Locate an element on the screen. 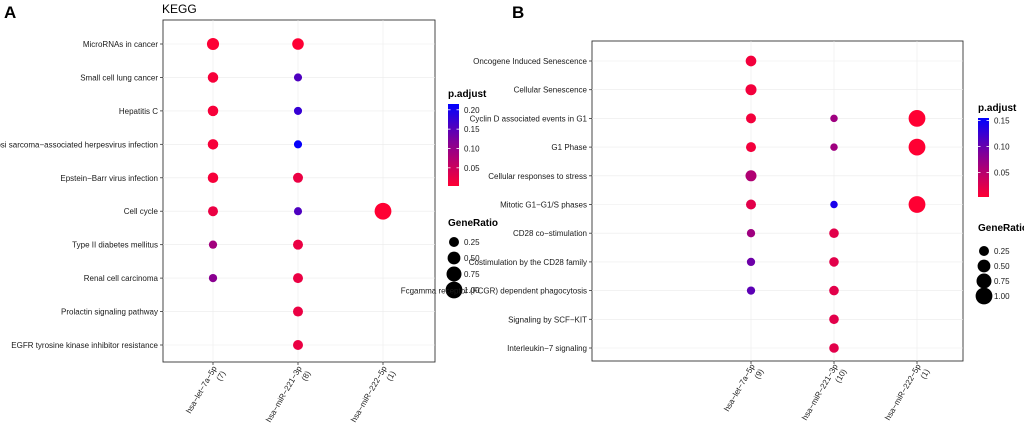 This screenshot has height=445, width=1024. panel-title: KEGG is located at coordinates (179, 9).